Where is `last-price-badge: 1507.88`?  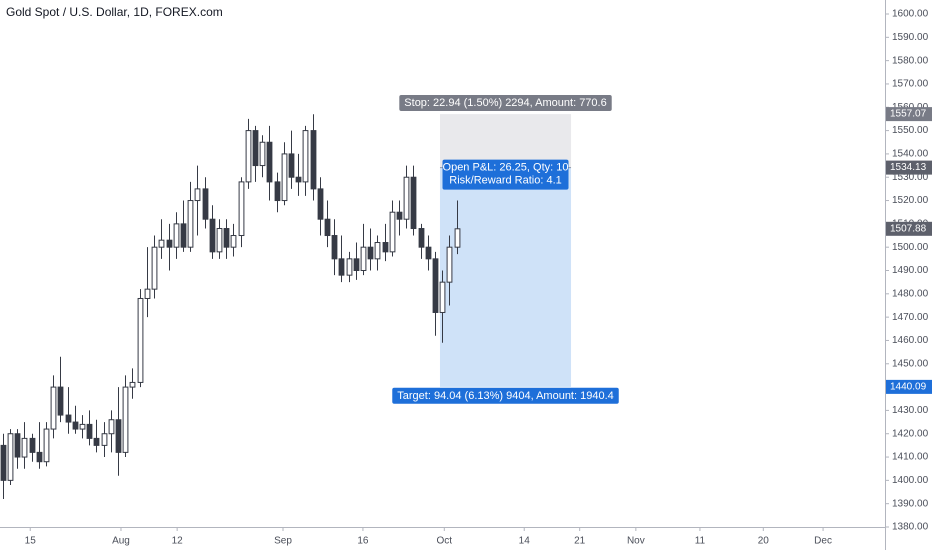
last-price-badge: 1507.88 is located at coordinates (908, 228).